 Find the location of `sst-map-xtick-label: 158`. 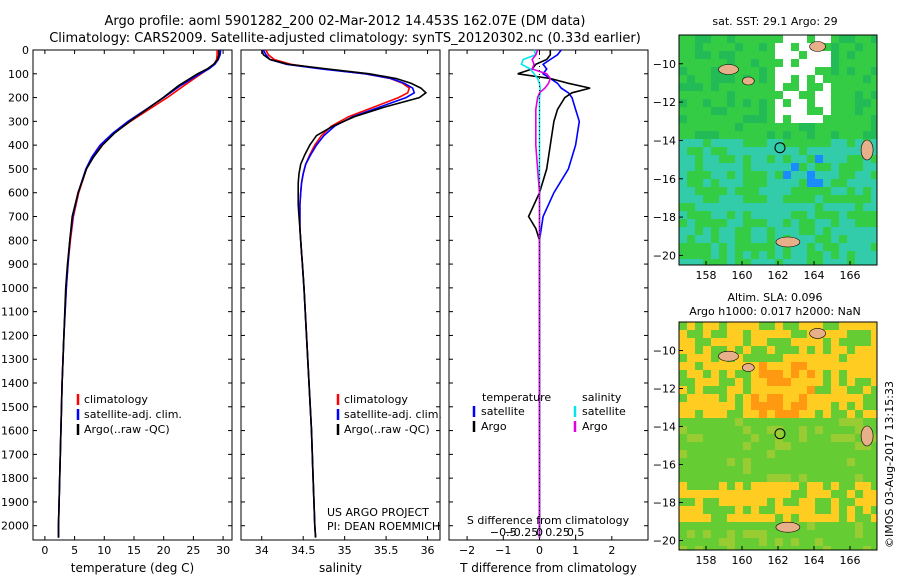

sst-map-xtick-label: 158 is located at coordinates (706, 275).